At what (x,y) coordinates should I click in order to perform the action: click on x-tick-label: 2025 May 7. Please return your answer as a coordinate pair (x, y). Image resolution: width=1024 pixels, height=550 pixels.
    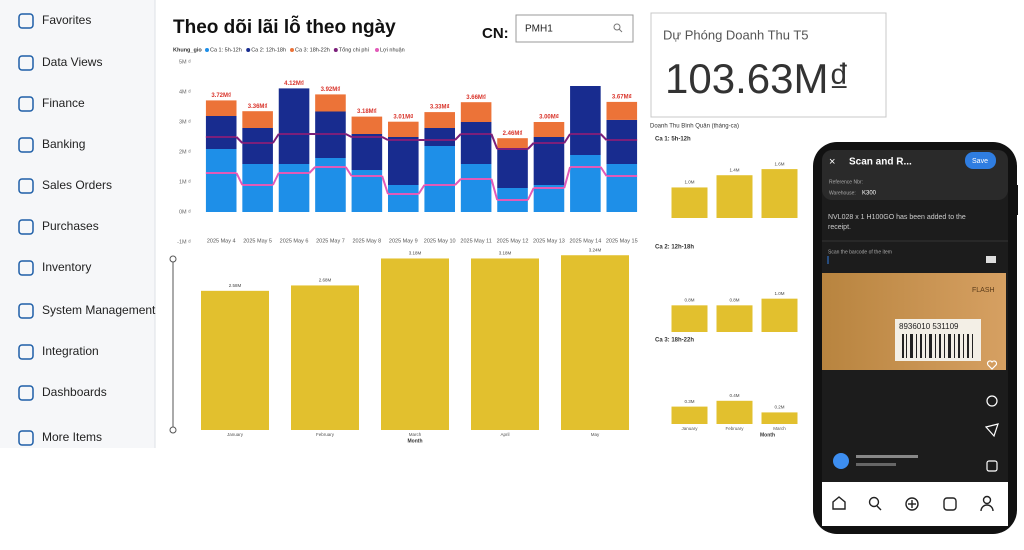
    Looking at the image, I should click on (330, 241).